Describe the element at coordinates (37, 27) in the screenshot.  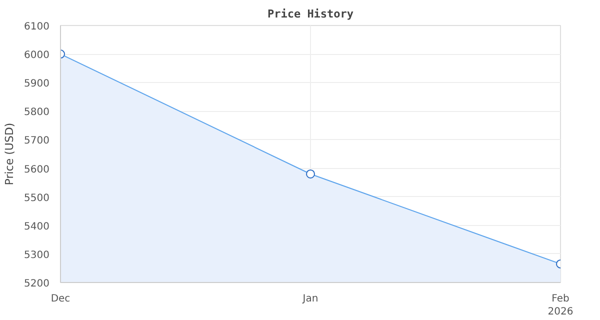
I see `y-tick-label: 6100` at that location.